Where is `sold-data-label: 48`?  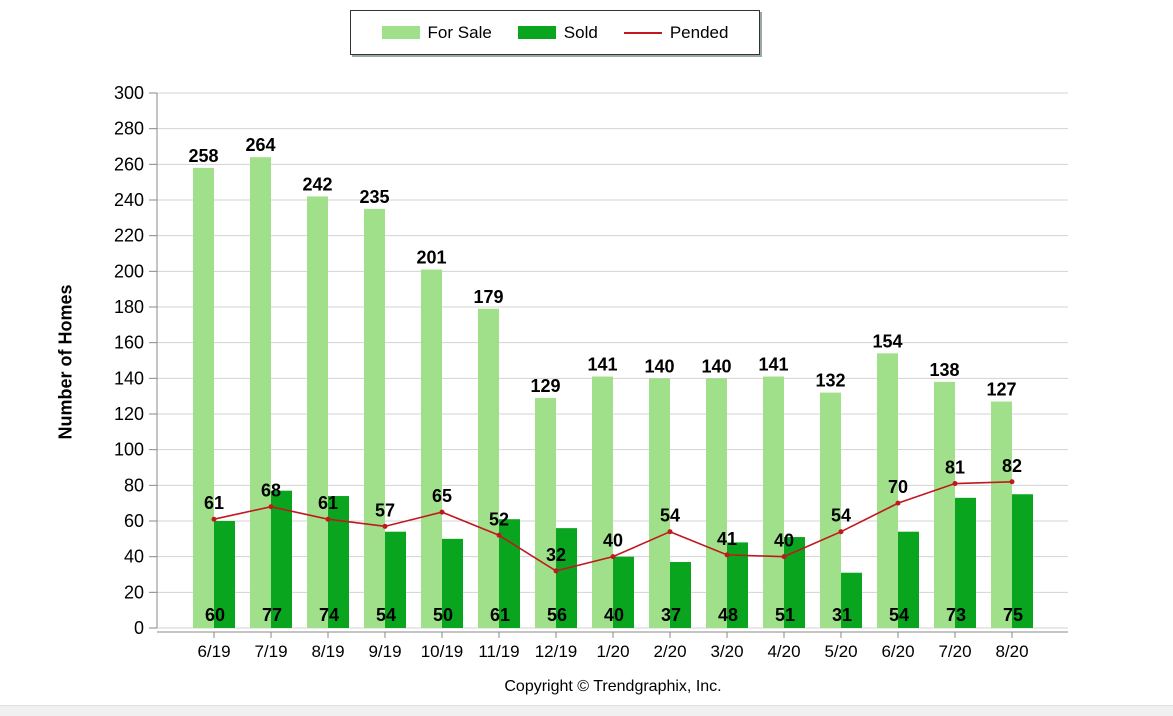 sold-data-label: 48 is located at coordinates (728, 615).